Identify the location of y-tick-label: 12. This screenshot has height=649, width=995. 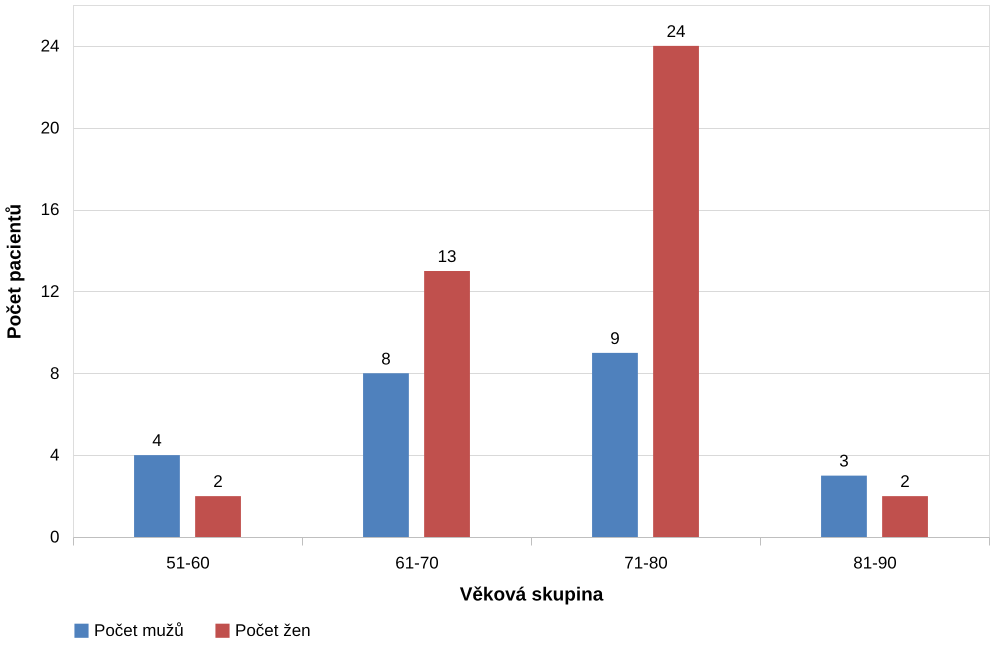
(50, 291).